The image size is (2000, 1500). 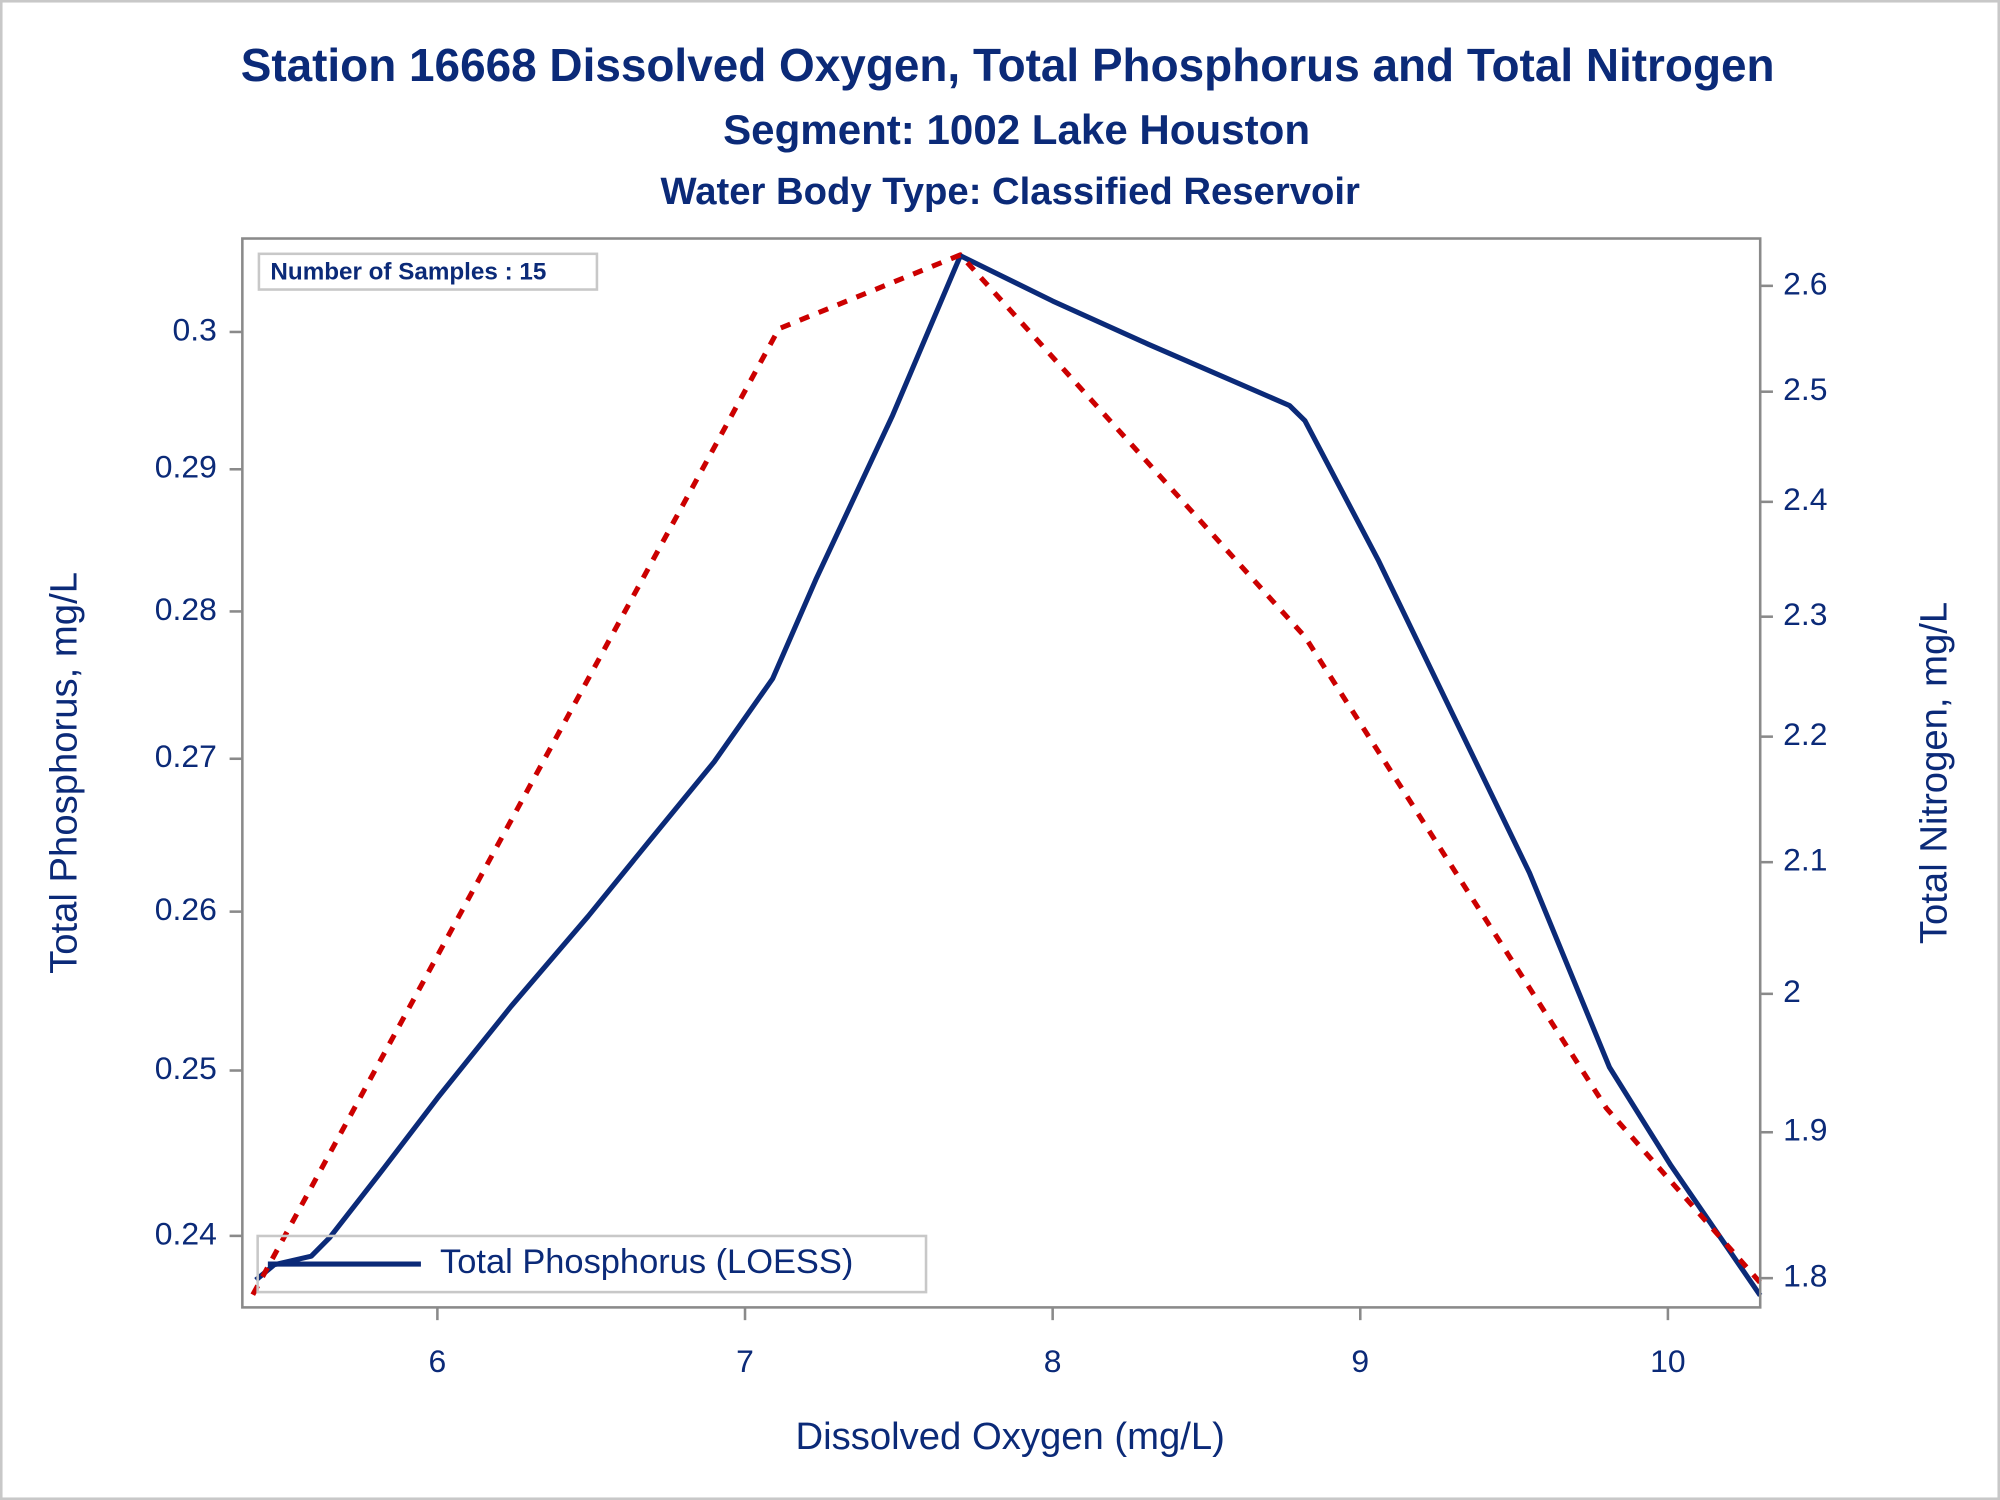 What do you see at coordinates (745, 1361) in the screenshot?
I see `x-tick-label: 7` at bounding box center [745, 1361].